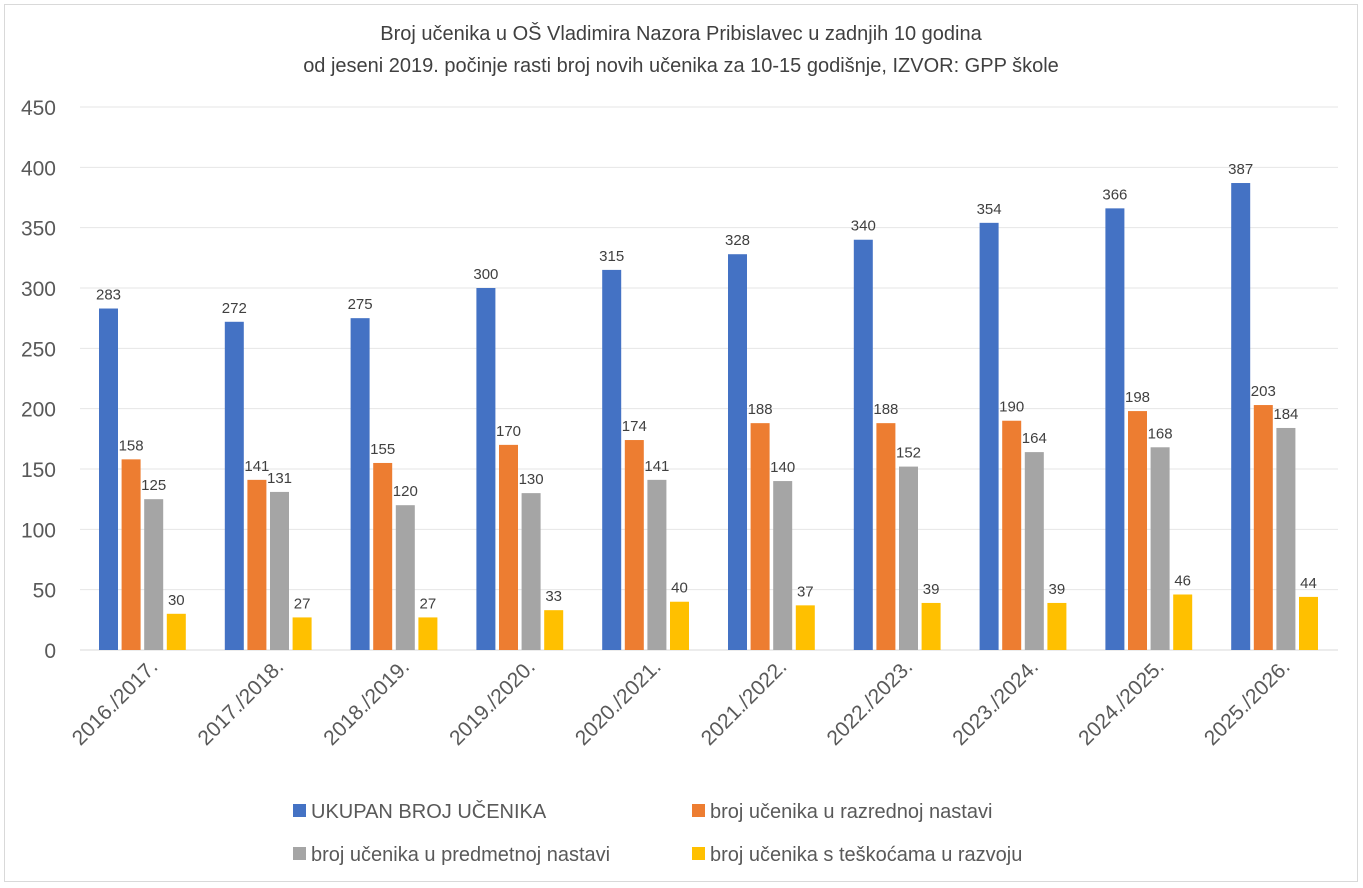 Image resolution: width=1363 pixels, height=888 pixels. What do you see at coordinates (279, 478) in the screenshot?
I see `data-label: 131` at bounding box center [279, 478].